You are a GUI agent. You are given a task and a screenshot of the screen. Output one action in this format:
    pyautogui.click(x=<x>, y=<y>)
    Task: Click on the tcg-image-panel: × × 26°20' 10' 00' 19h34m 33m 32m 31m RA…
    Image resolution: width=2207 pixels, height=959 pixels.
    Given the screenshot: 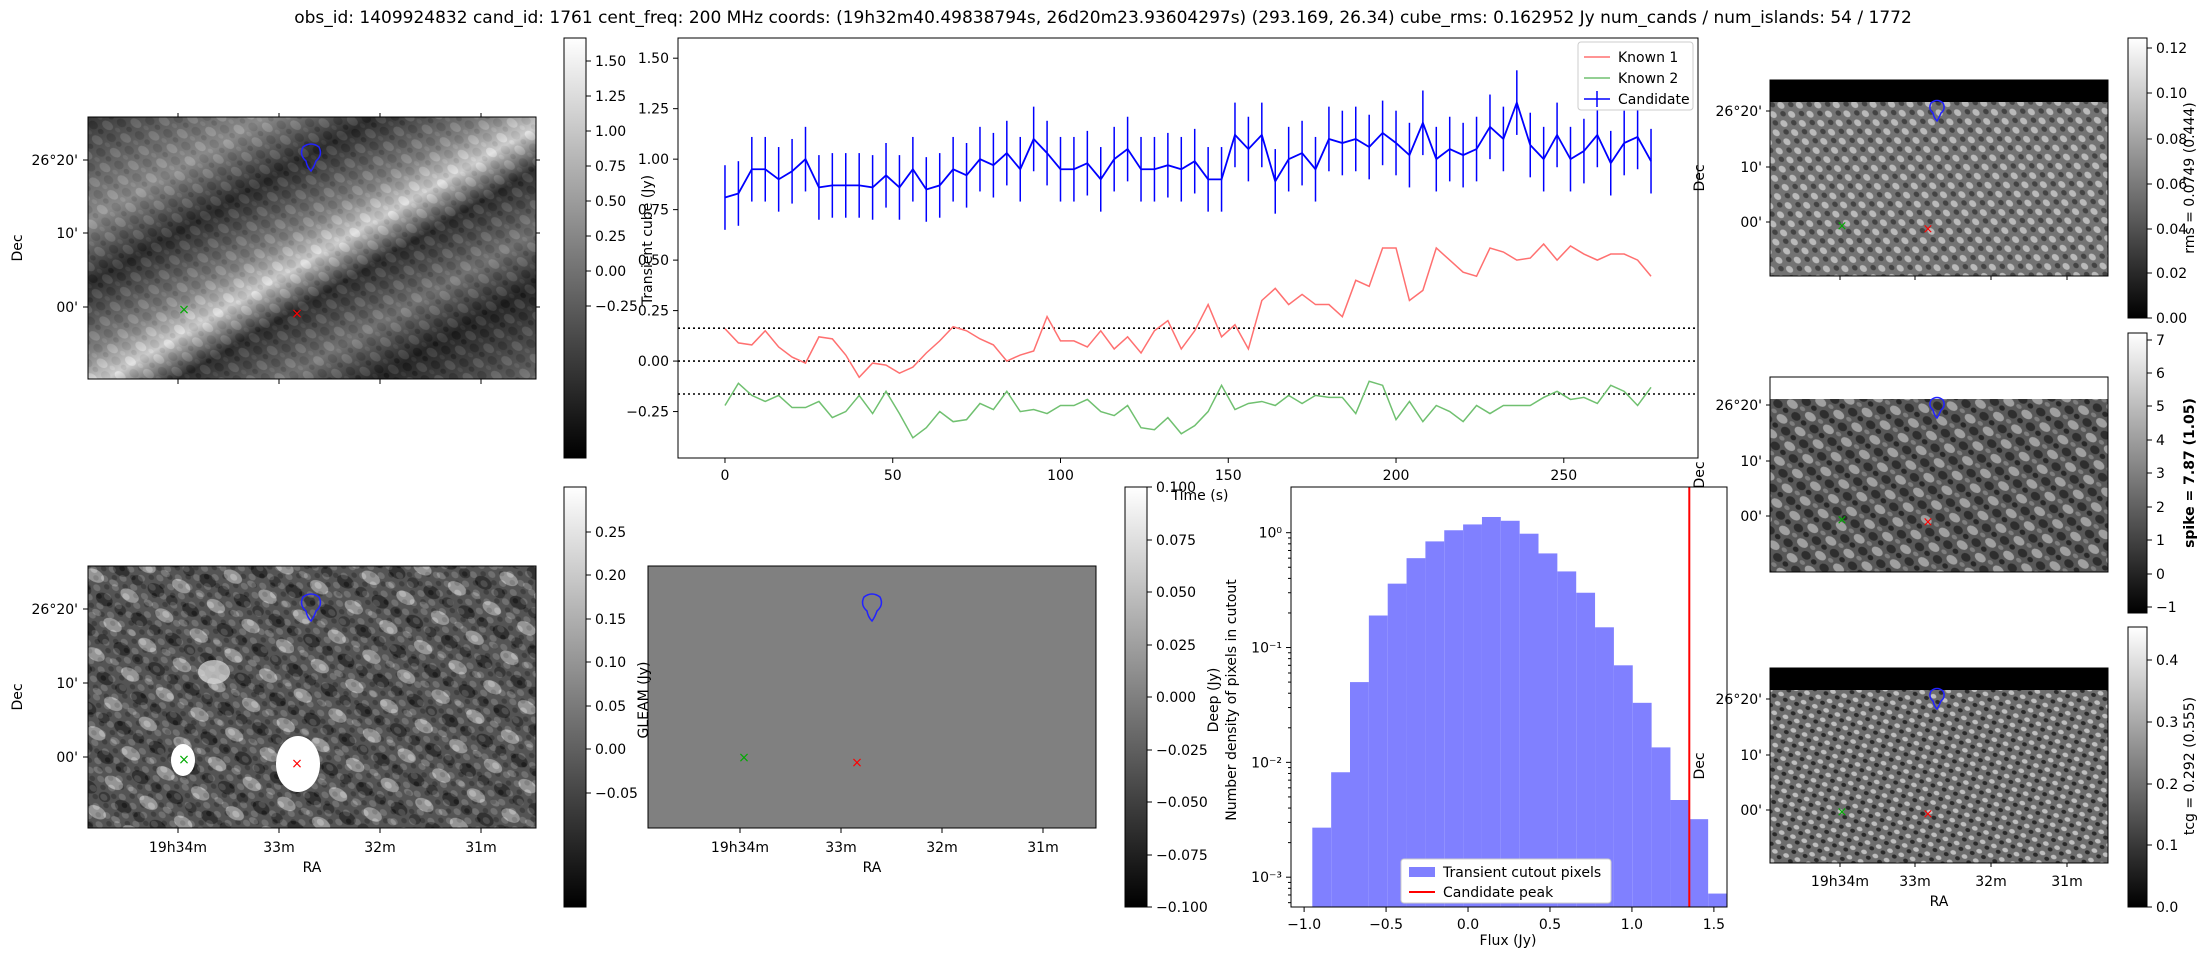 What is the action you would take?
    pyautogui.click(x=1900, y=788)
    